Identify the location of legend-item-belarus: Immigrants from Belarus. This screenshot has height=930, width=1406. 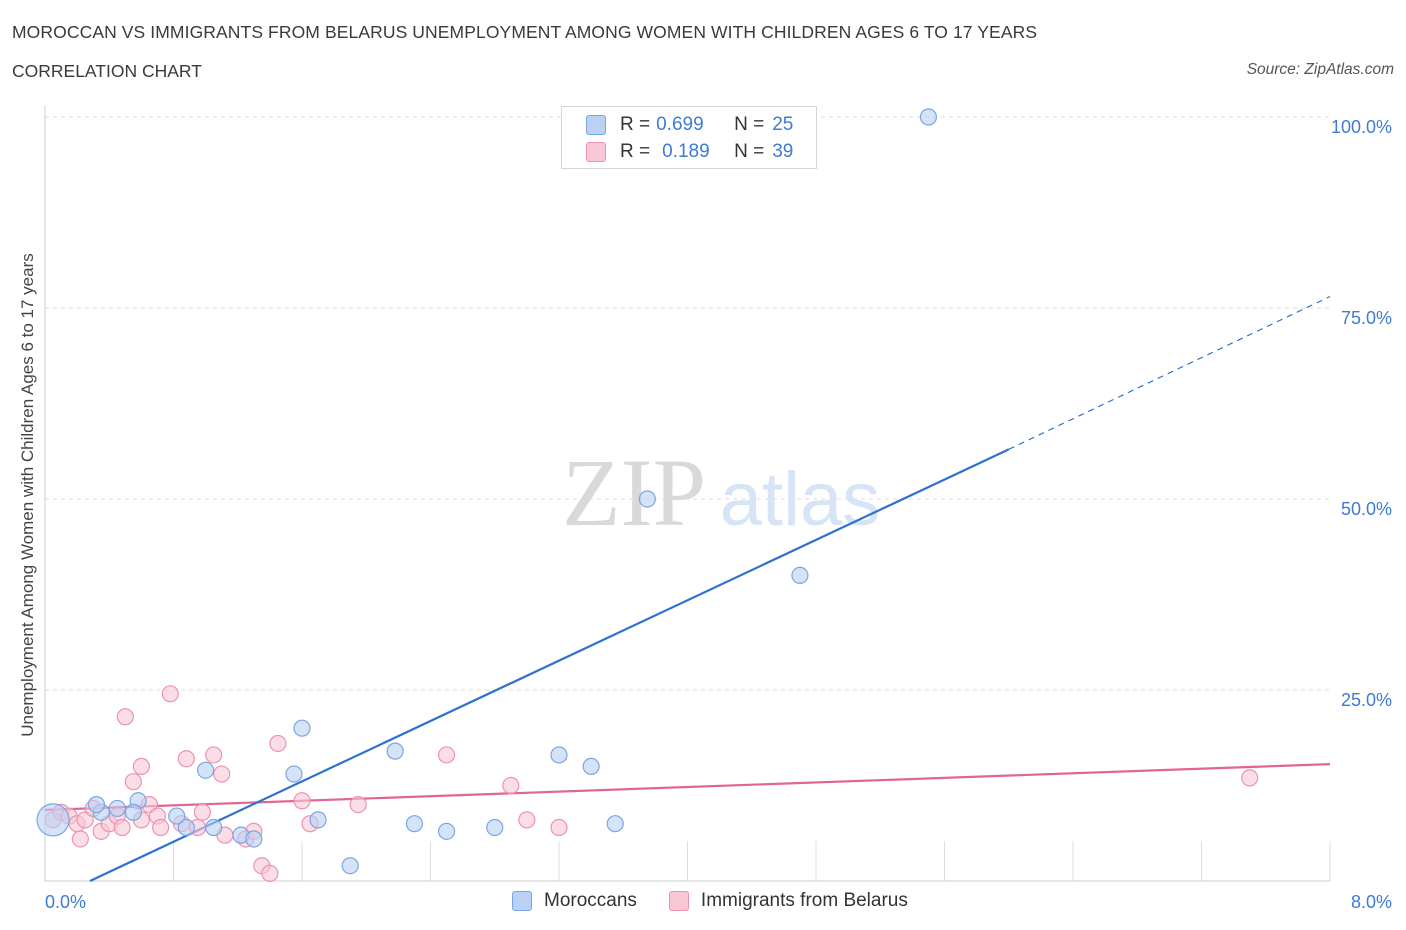
(788, 901).